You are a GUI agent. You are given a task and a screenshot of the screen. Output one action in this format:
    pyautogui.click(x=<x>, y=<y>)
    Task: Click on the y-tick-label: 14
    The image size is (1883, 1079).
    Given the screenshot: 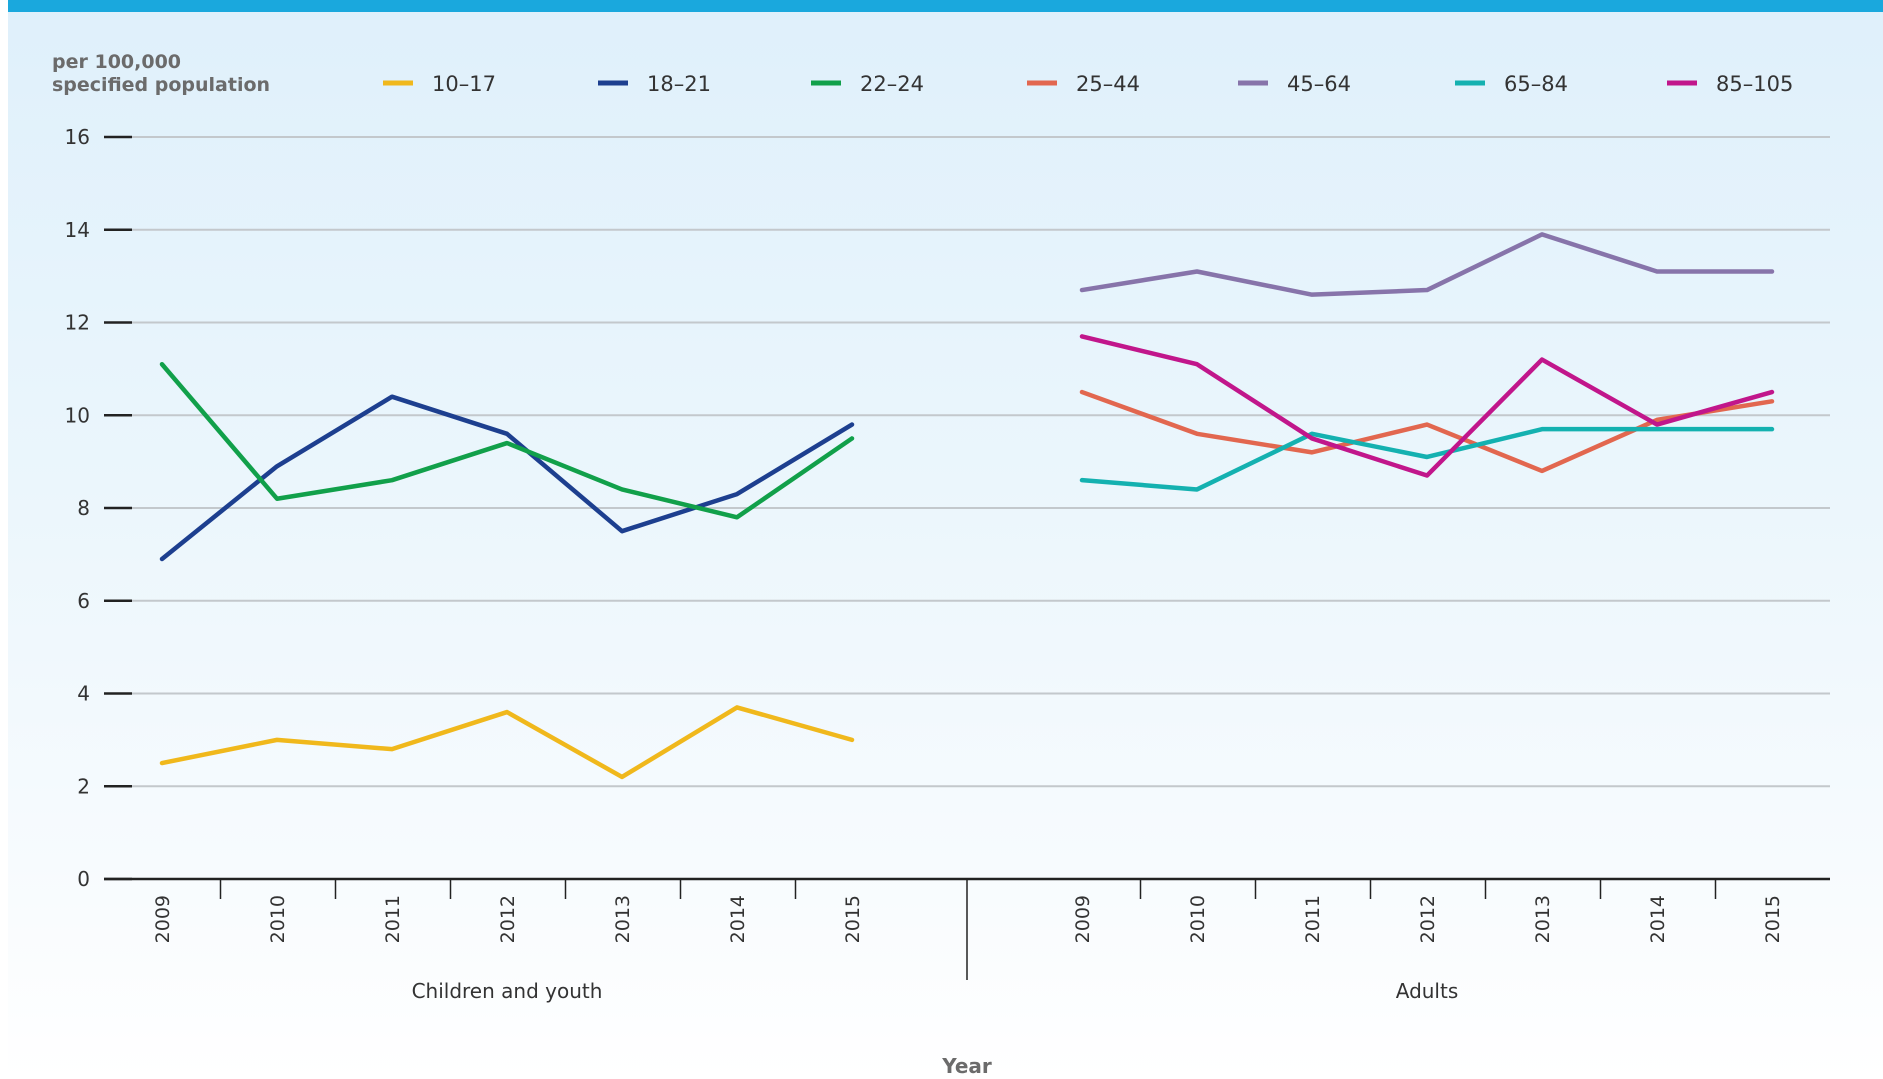 What is the action you would take?
    pyautogui.click(x=77, y=230)
    